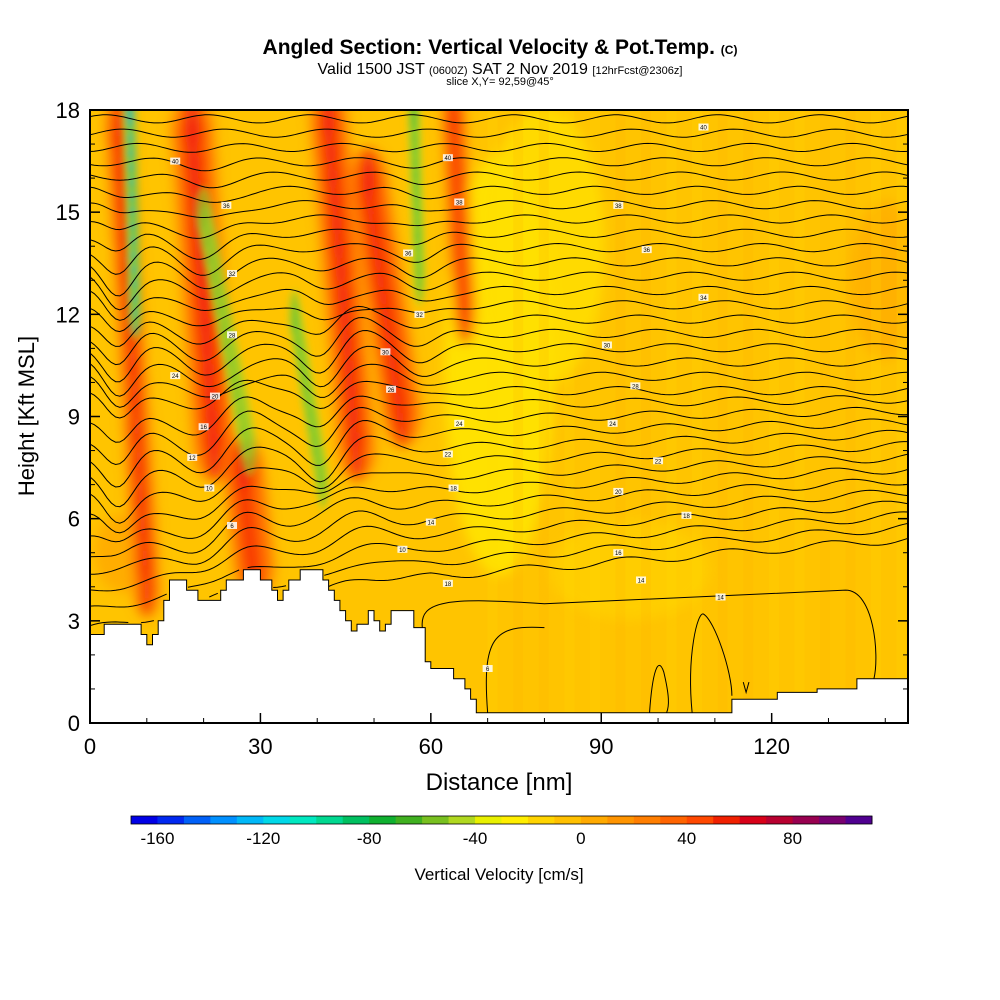 The width and height of the screenshot is (1000, 1000). What do you see at coordinates (413, 121) in the screenshot?
I see `downdraft-core` at bounding box center [413, 121].